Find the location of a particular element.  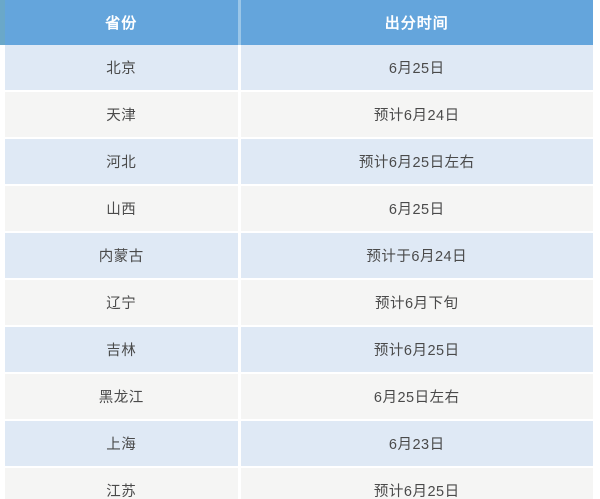

table-row: 江苏 预计6月25日 is located at coordinates (299, 483).